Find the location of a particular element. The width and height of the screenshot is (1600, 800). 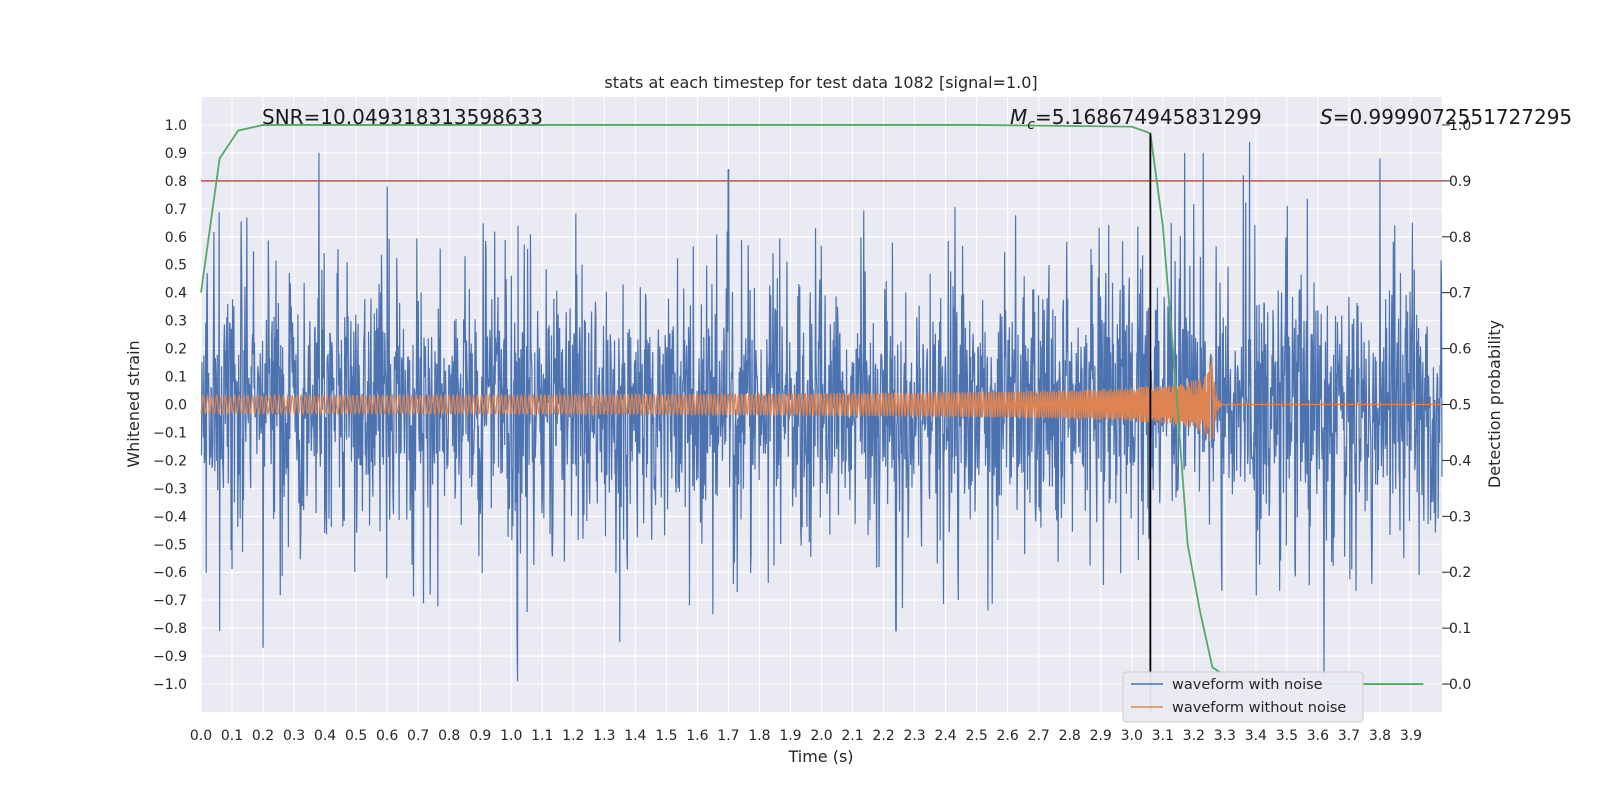

x-tick-label: 3.6 is located at coordinates (1318, 736).